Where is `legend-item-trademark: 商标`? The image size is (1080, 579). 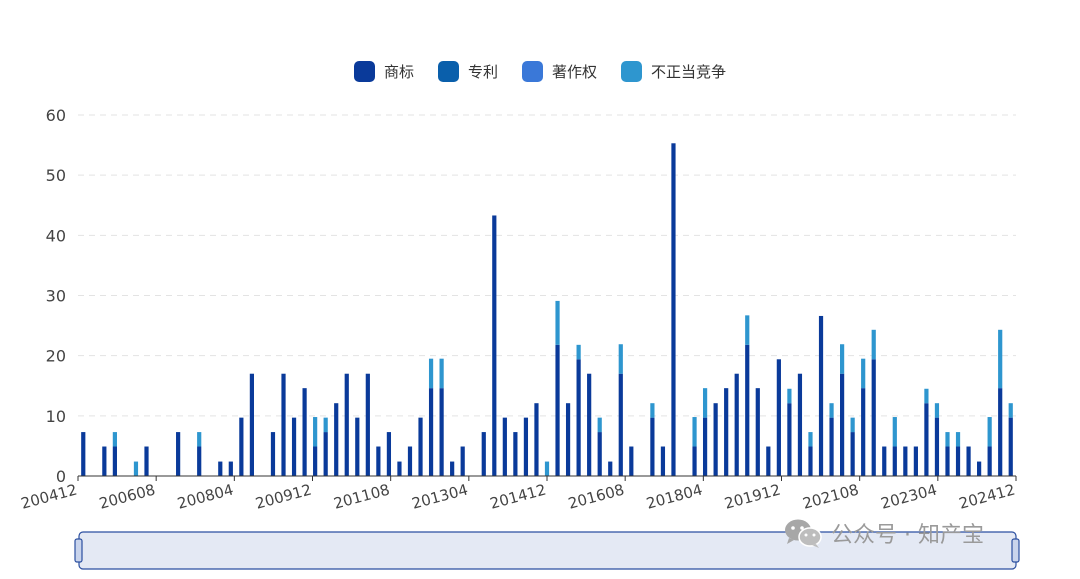
legend-item-trademark: 商标 is located at coordinates (383, 71).